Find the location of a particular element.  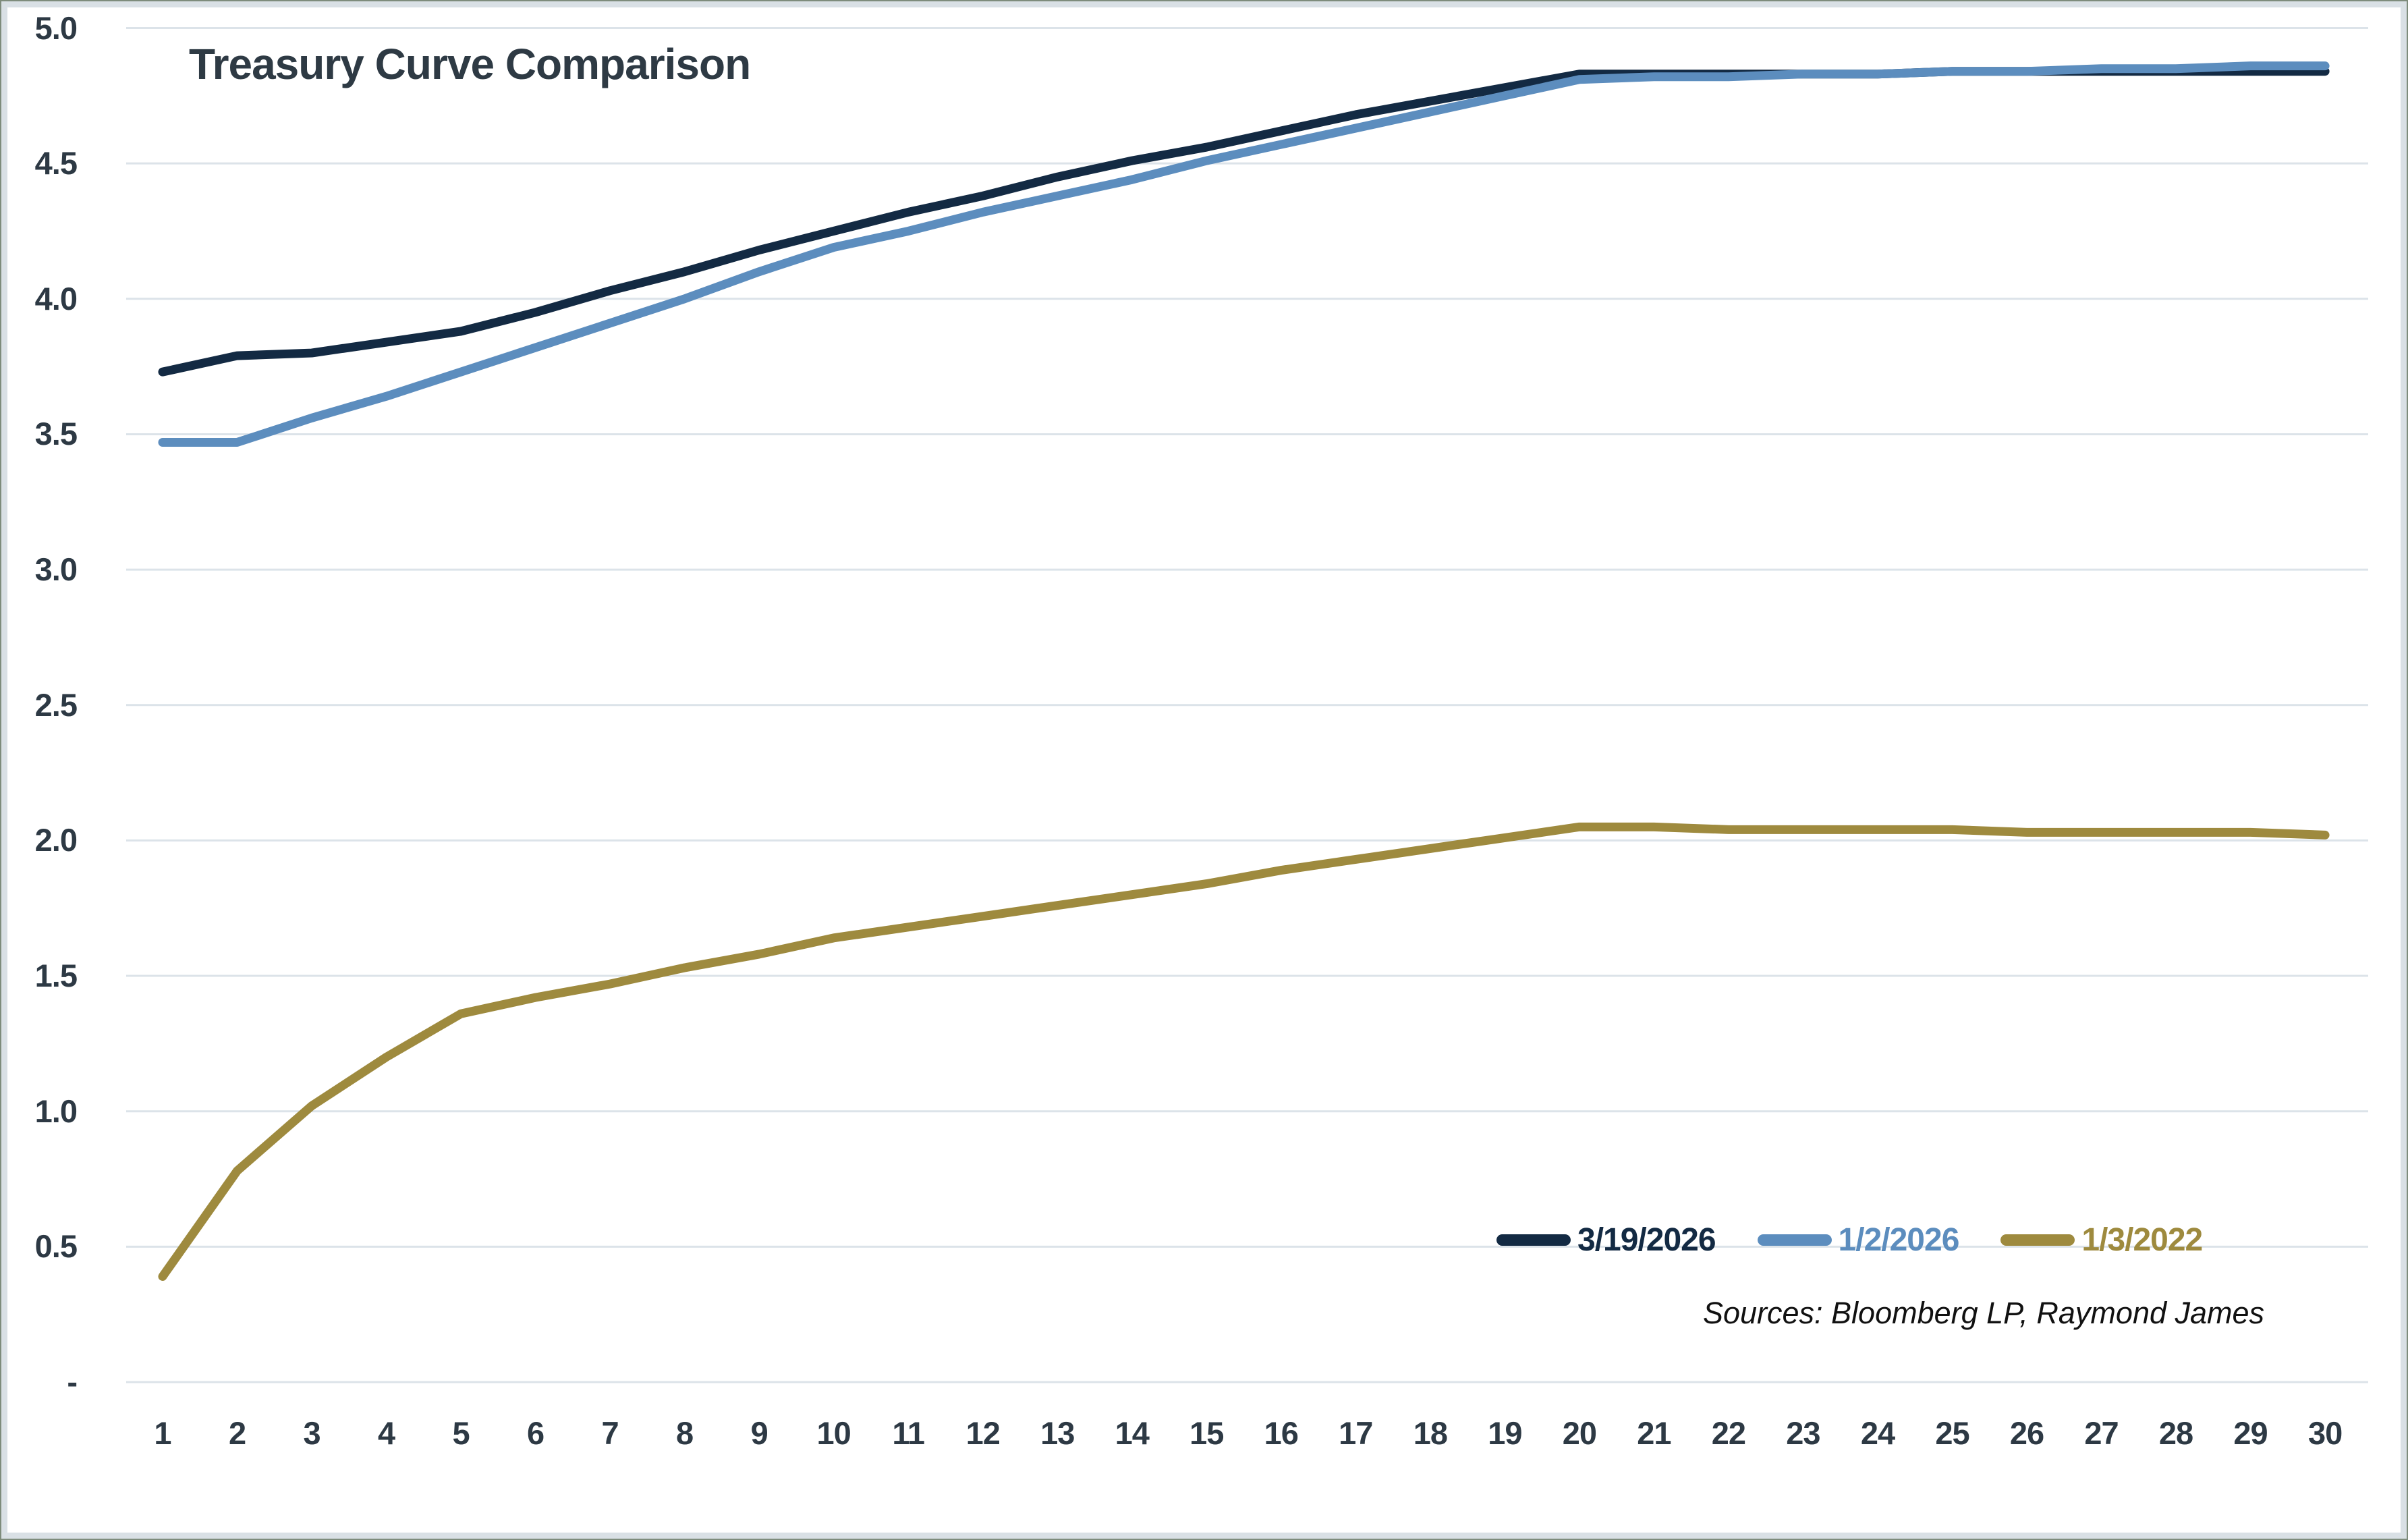

y-axis-label: 1.5 is located at coordinates (56, 976).